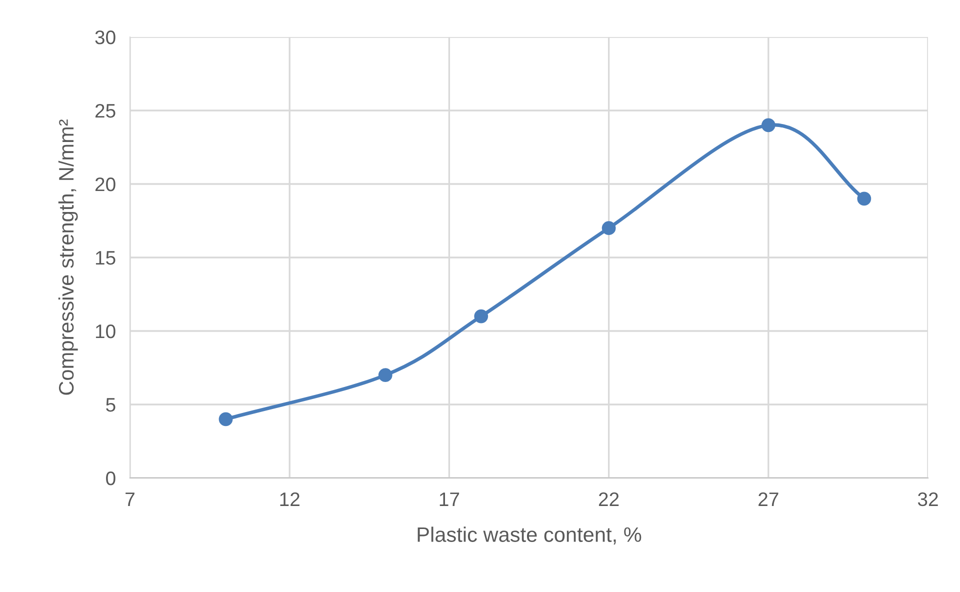 The width and height of the screenshot is (960, 592). What do you see at coordinates (130, 499) in the screenshot?
I see `x-tick-label: 7` at bounding box center [130, 499].